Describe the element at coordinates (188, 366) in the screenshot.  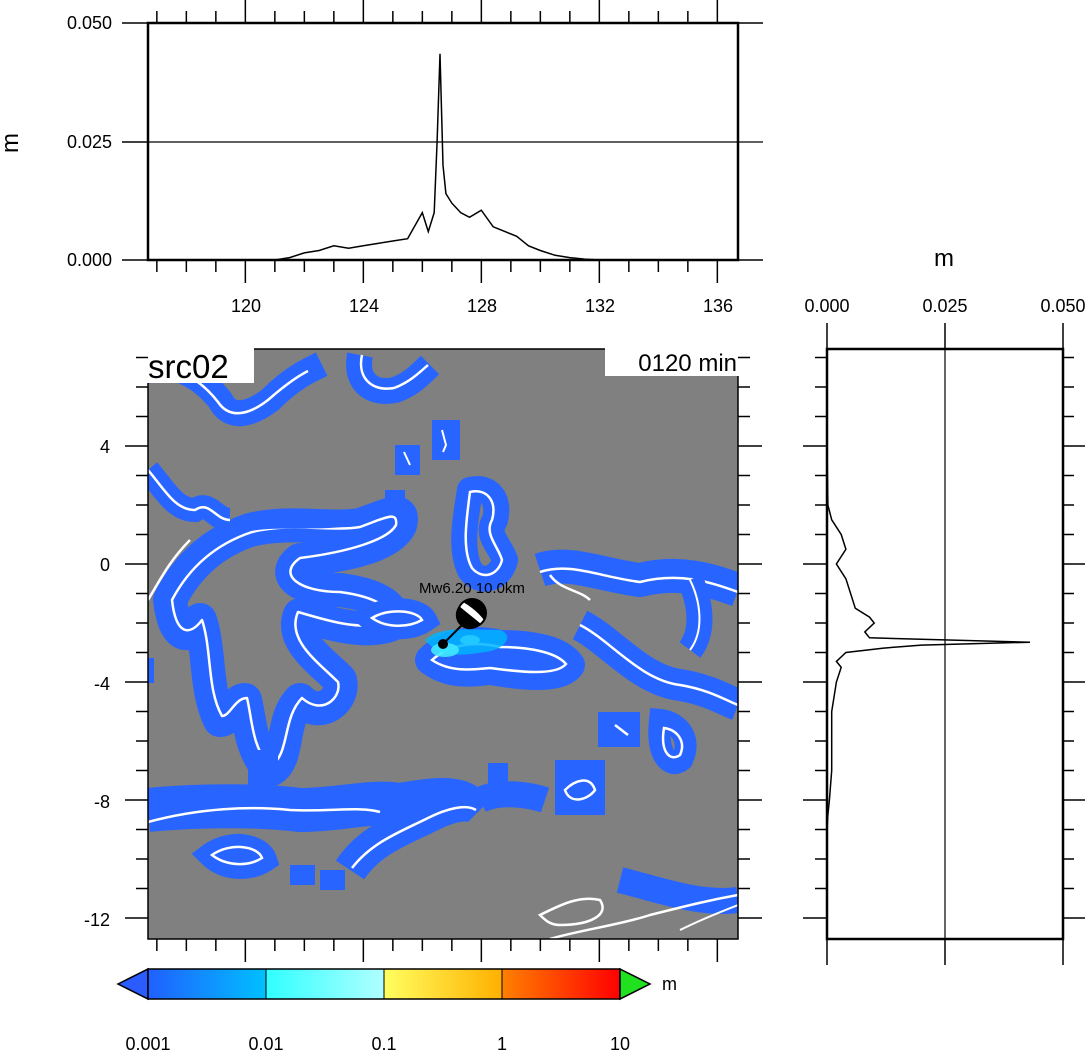
I see `source-label: src02` at that location.